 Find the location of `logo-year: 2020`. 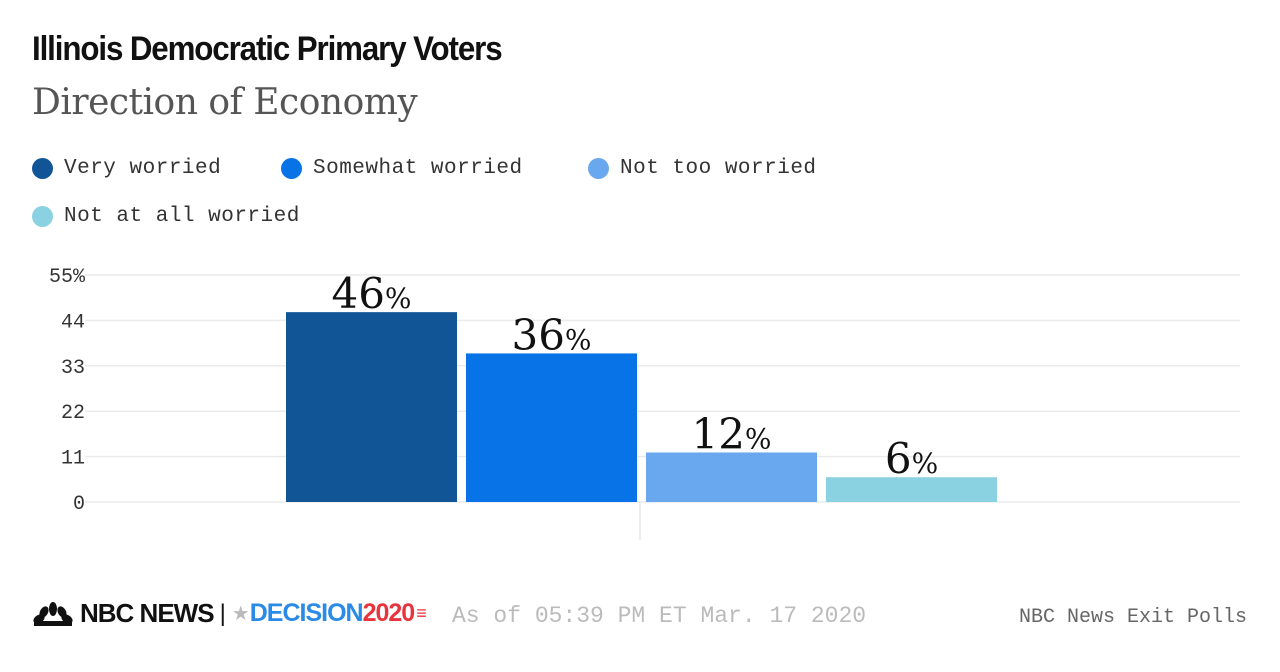

logo-year: 2020 is located at coordinates (389, 613).